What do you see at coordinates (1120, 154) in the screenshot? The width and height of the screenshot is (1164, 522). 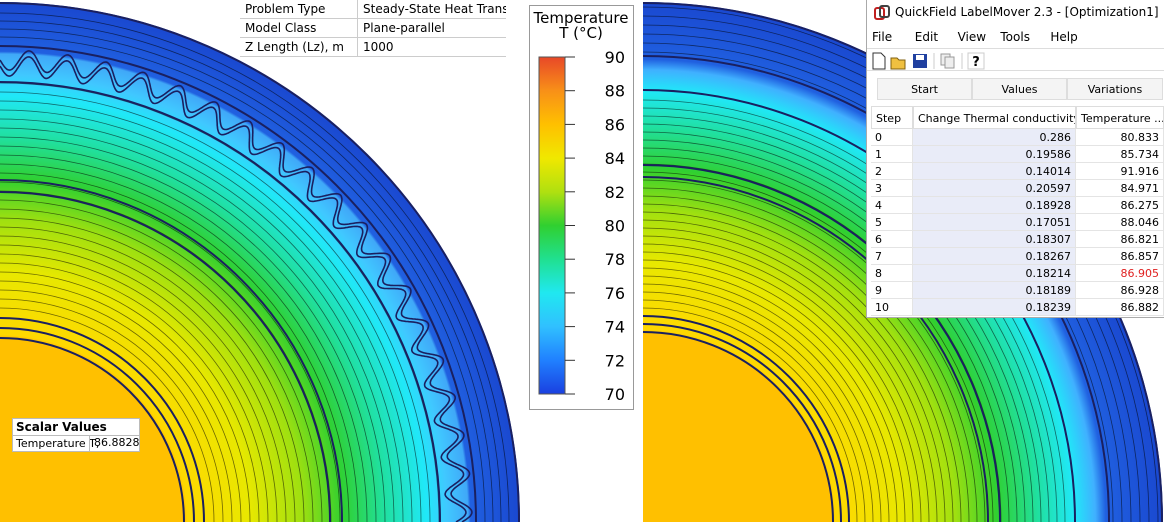 I see `grid-cell: 85.734` at bounding box center [1120, 154].